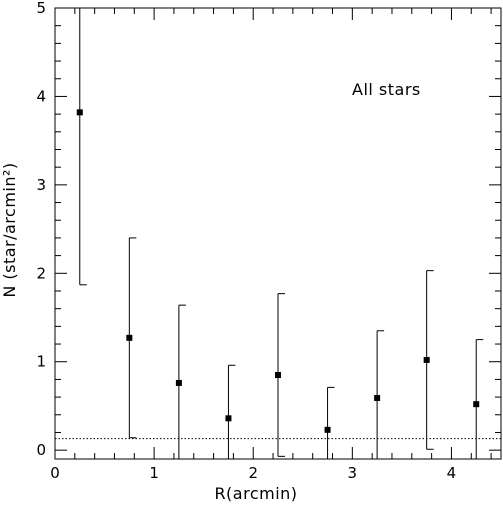 The height and width of the screenshot is (509, 503). Describe the element at coordinates (154, 473) in the screenshot. I see `x-tick-label: 1` at that location.